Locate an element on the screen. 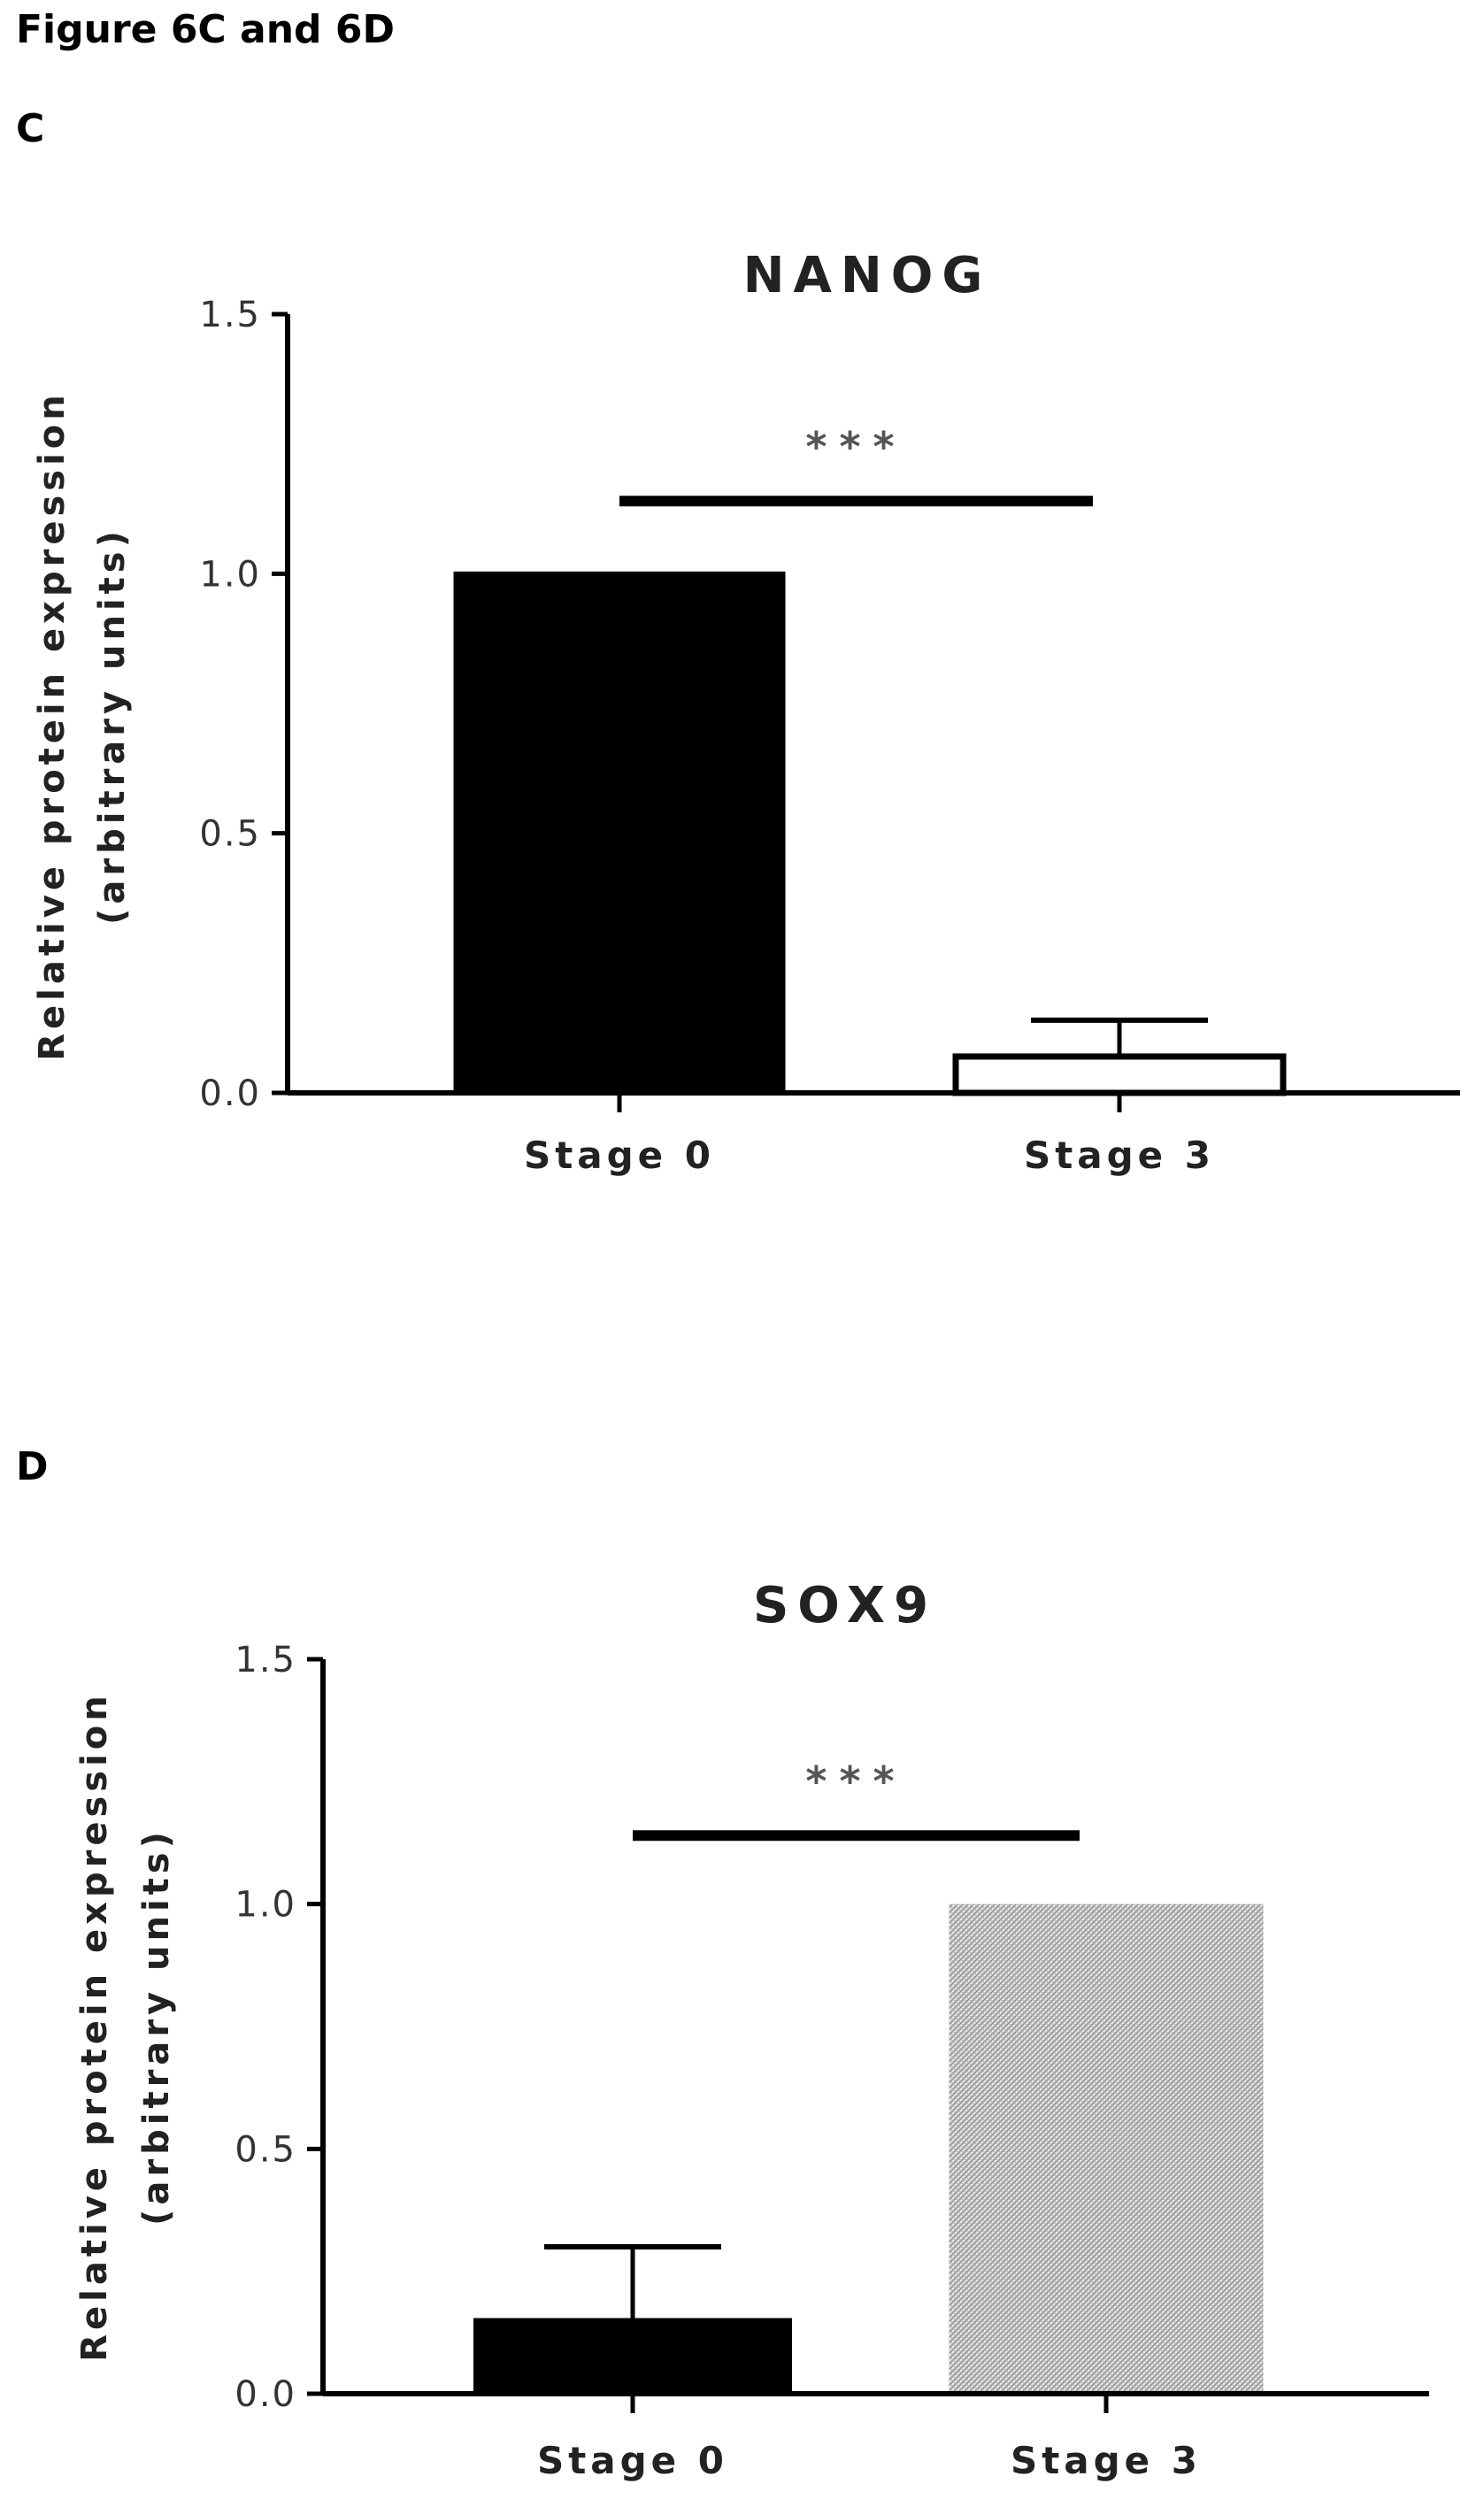 Image resolution: width=1484 pixels, height=2507 pixels. sox9-y-tick-label: 0.5 is located at coordinates (265, 2149).